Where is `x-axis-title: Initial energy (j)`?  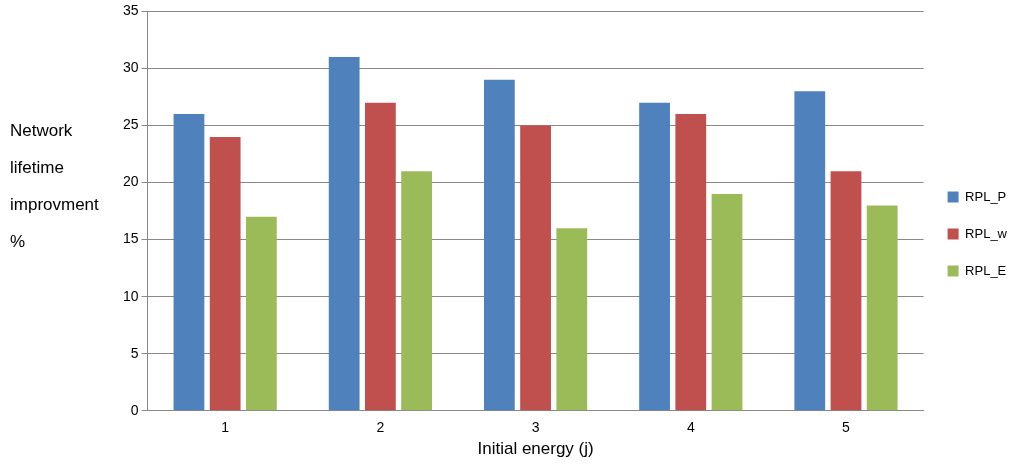 x-axis-title: Initial energy (j) is located at coordinates (535, 449).